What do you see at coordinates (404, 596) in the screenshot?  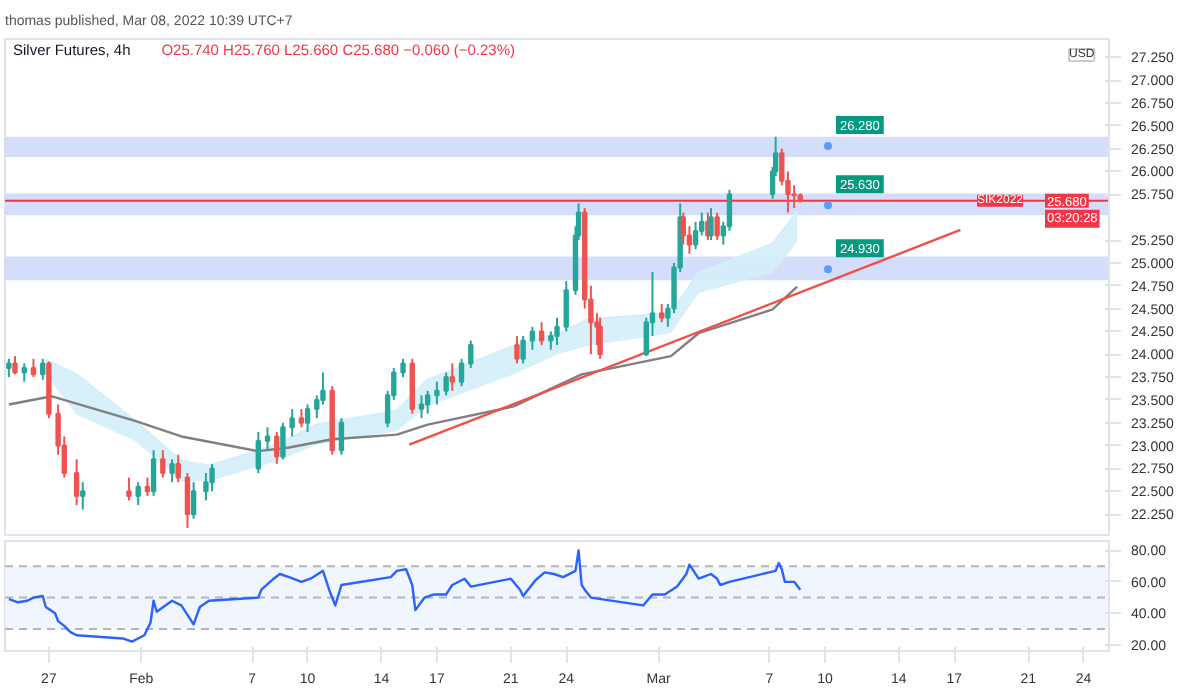 I see `line-series` at bounding box center [404, 596].